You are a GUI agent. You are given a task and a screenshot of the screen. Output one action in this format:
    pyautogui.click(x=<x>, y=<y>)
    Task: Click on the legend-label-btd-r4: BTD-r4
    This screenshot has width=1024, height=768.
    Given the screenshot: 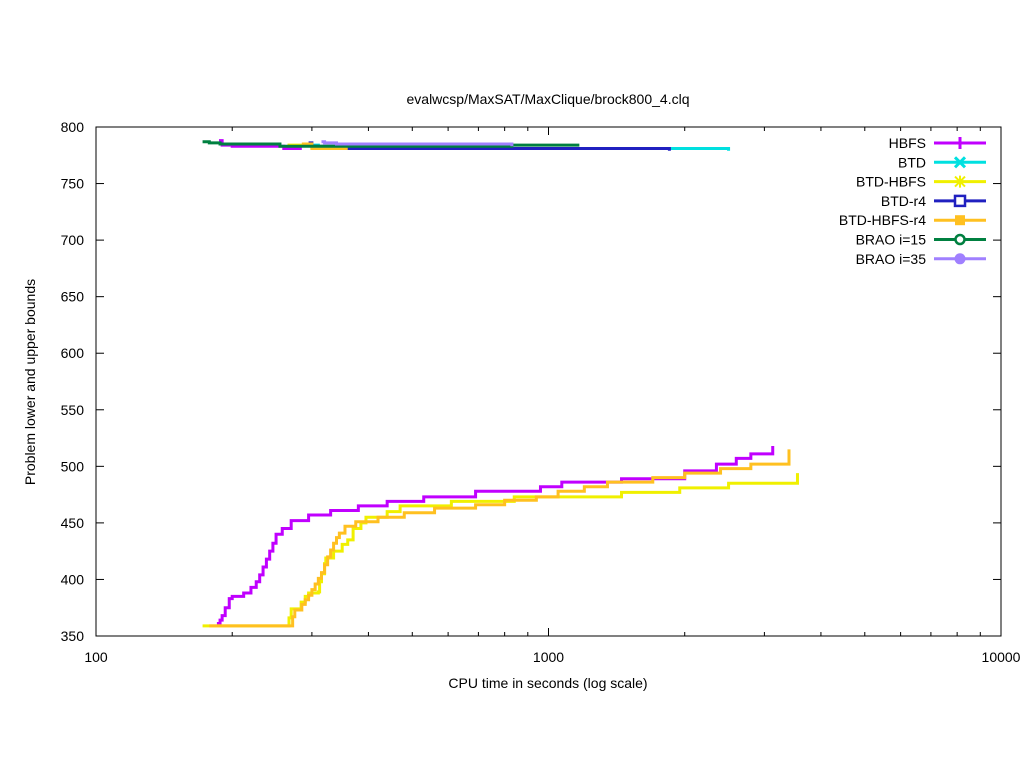 What is the action you would take?
    pyautogui.click(x=903, y=201)
    